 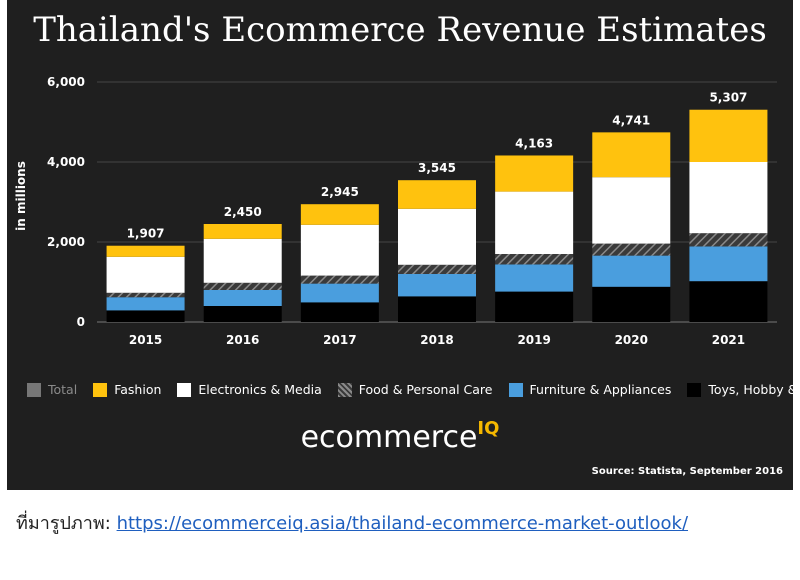 I want to click on total-label: 1,907, so click(x=146, y=234).